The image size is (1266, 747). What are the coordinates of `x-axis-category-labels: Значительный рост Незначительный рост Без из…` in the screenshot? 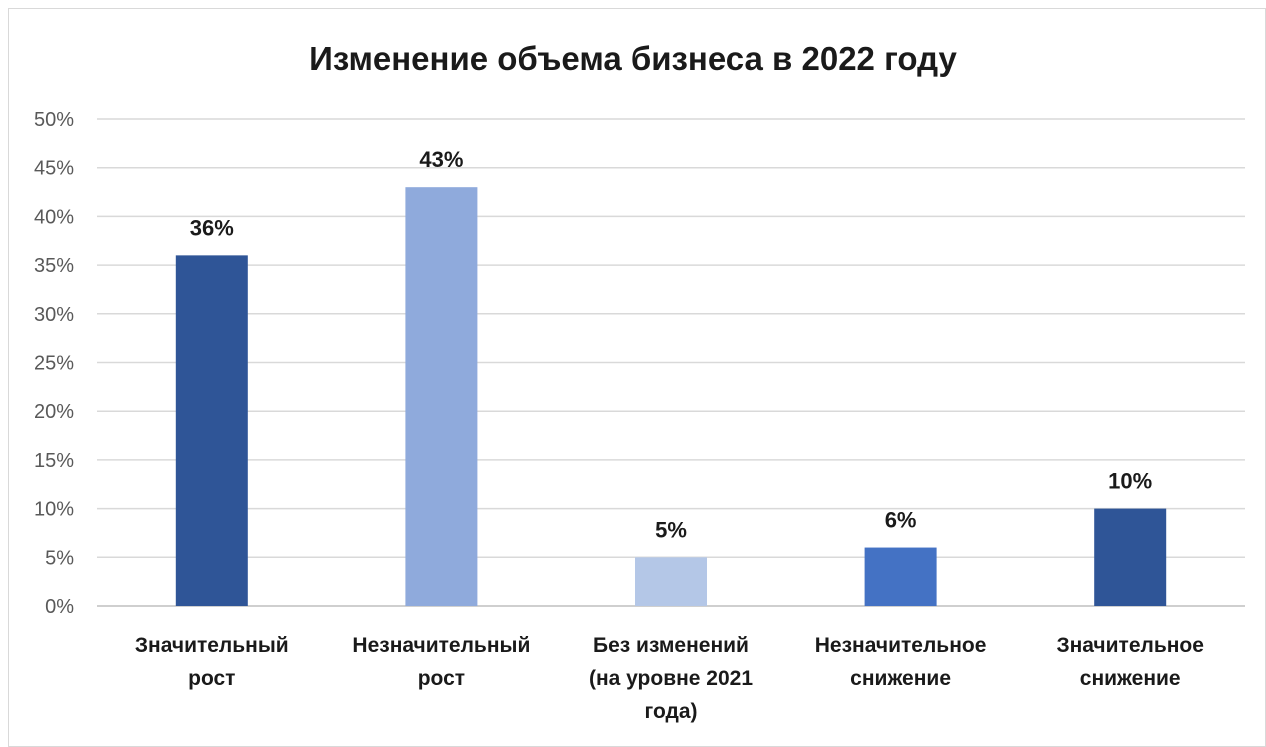 It's located at (669, 678).